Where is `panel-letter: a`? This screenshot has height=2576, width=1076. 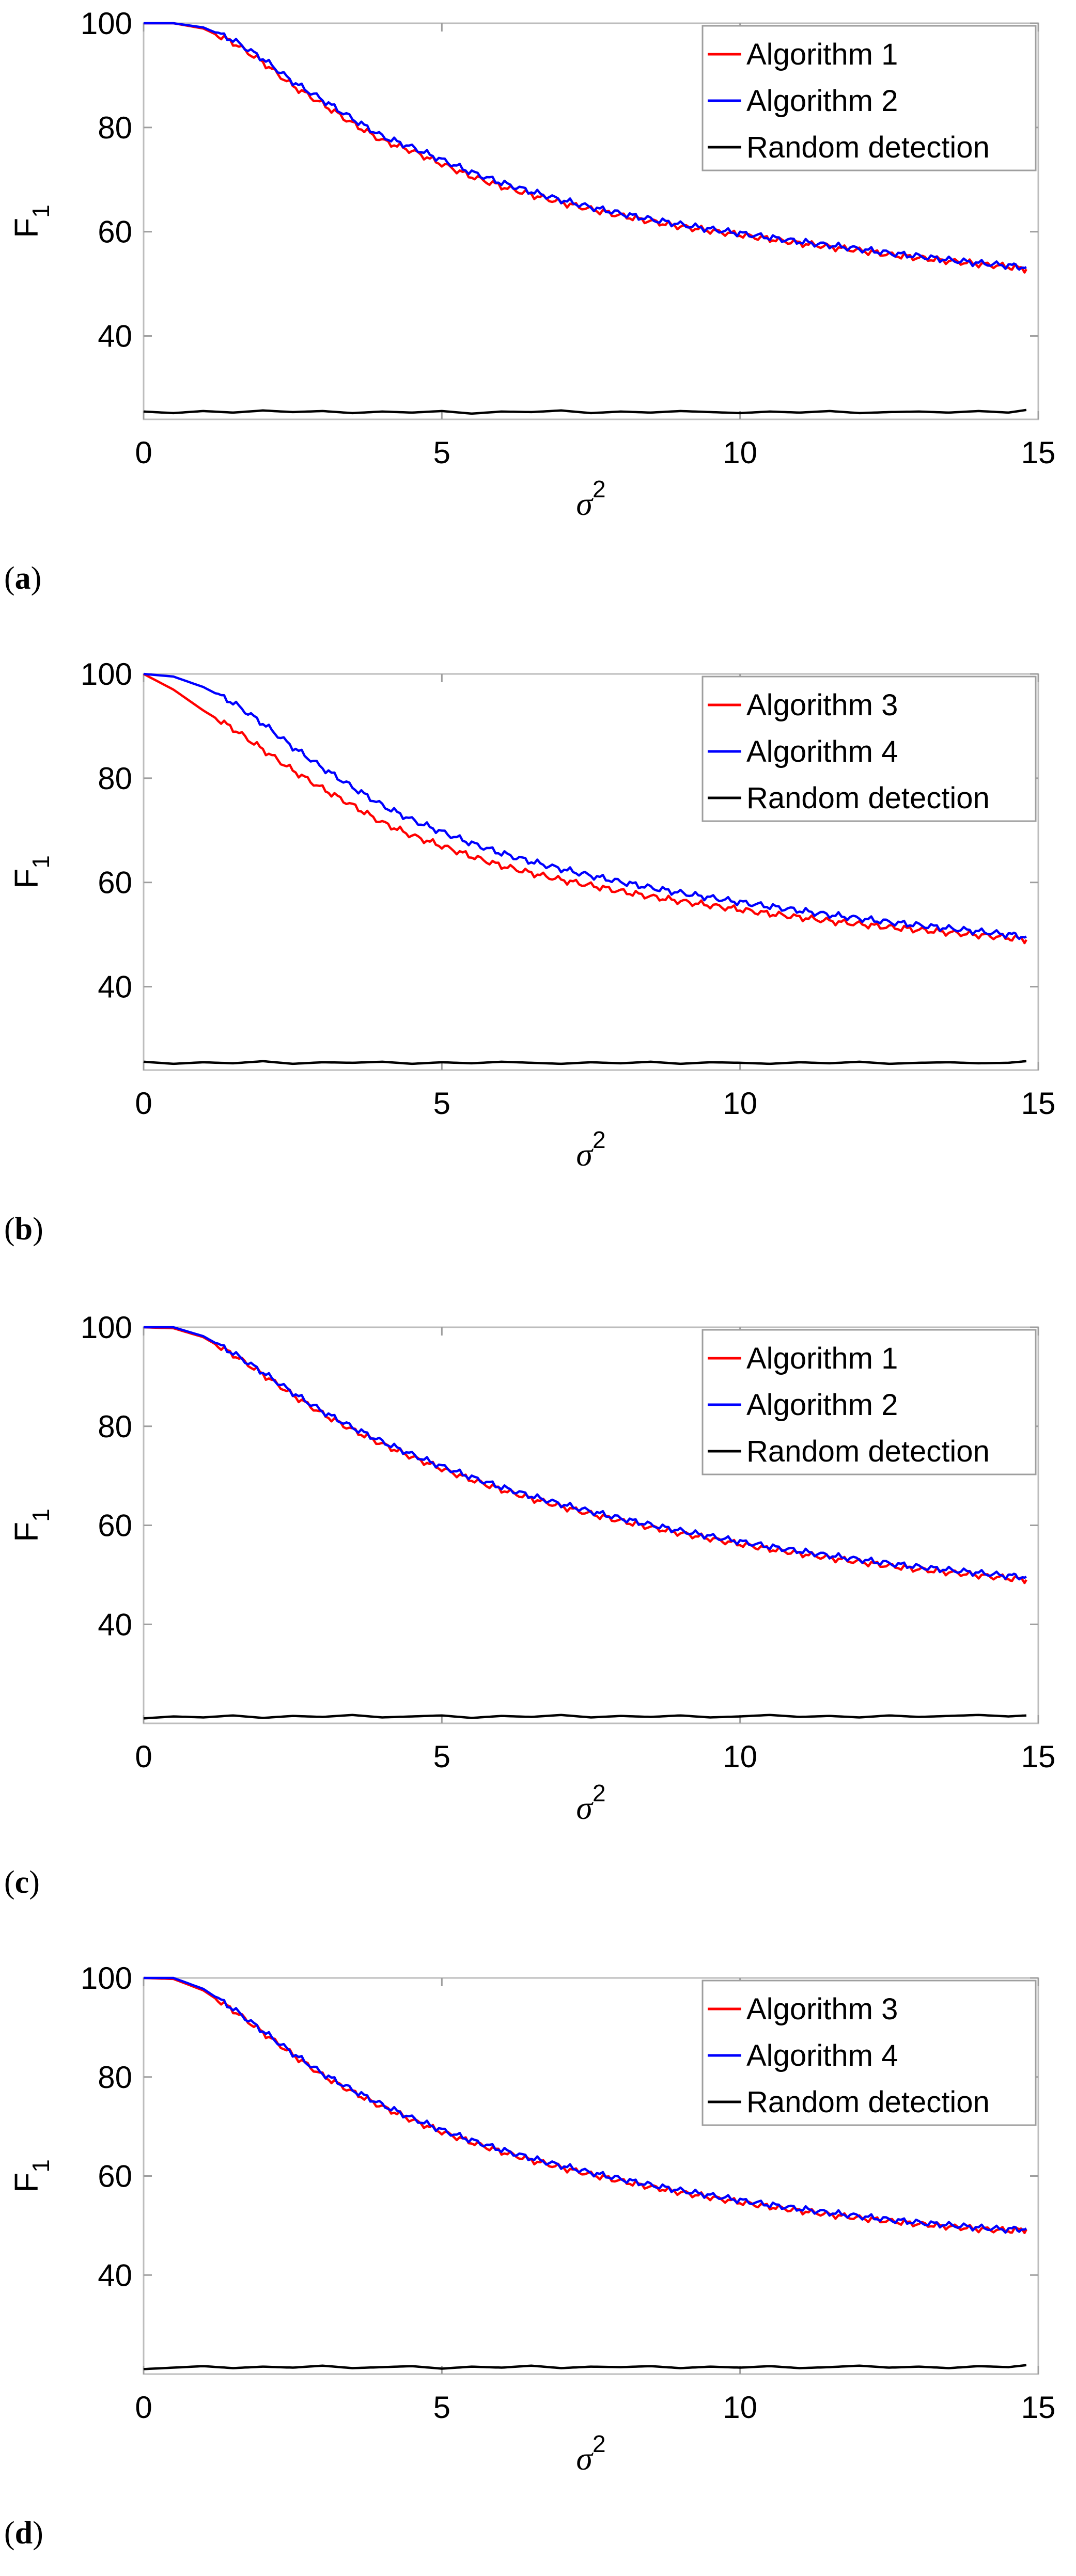
panel-letter: a is located at coordinates (23, 578).